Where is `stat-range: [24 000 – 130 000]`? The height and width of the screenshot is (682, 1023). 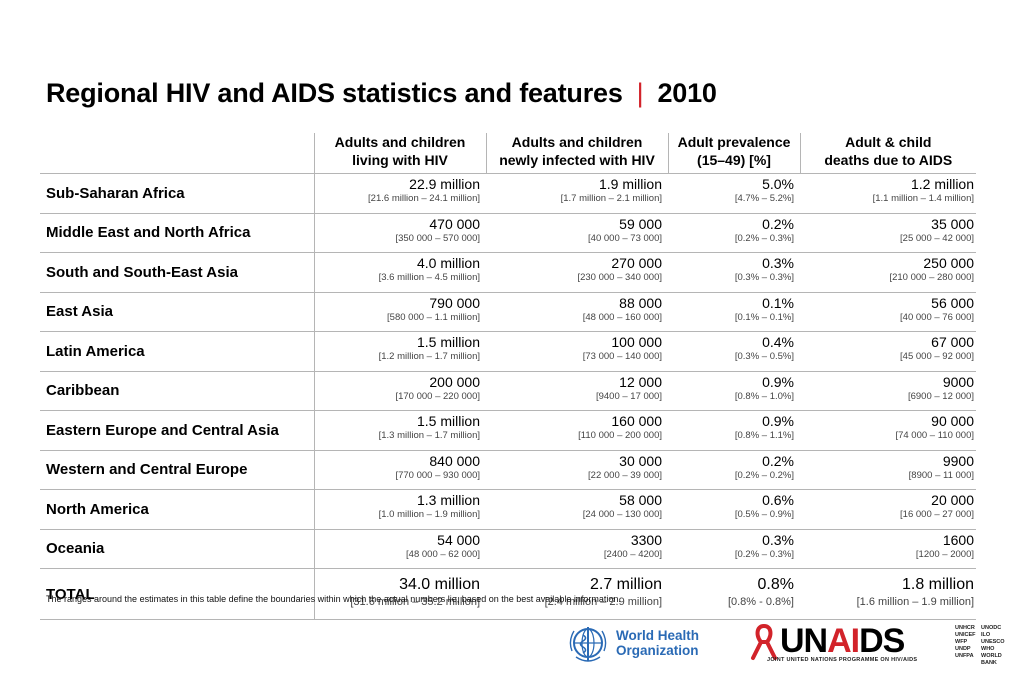
stat-range: [24 000 – 130 000] is located at coordinates (622, 514).